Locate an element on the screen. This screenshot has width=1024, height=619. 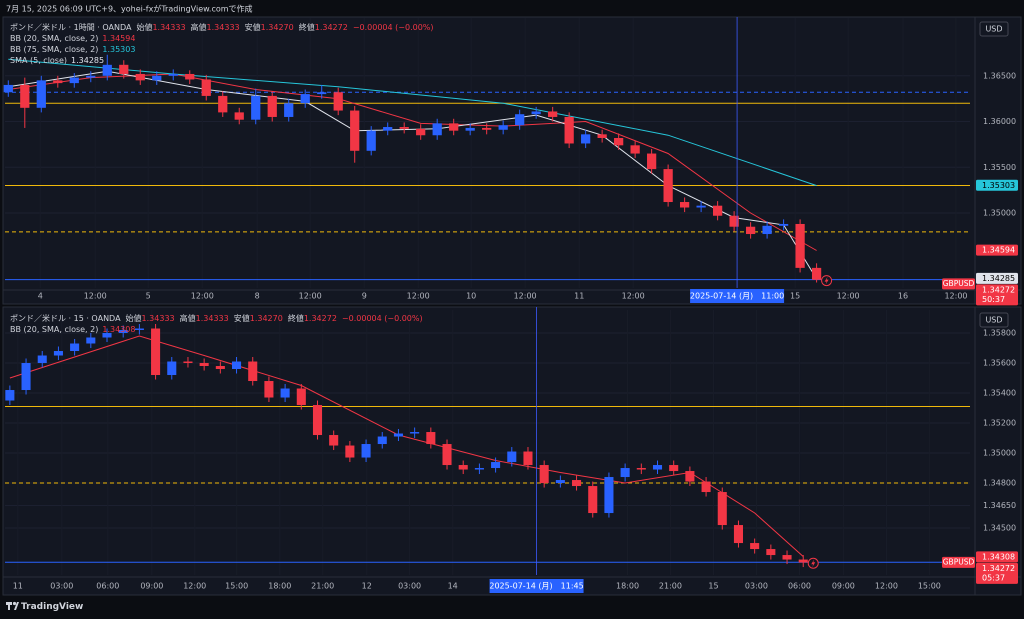
x-tick-label: 8 is located at coordinates (257, 296).